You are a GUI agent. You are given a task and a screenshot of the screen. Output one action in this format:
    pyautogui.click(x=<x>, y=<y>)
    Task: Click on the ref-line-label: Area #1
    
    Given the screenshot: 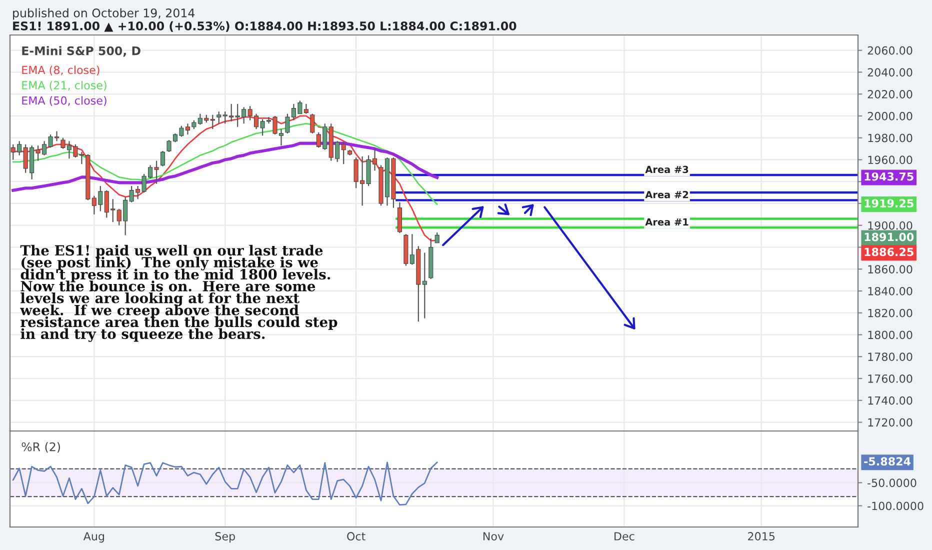 What is the action you would take?
    pyautogui.click(x=666, y=222)
    